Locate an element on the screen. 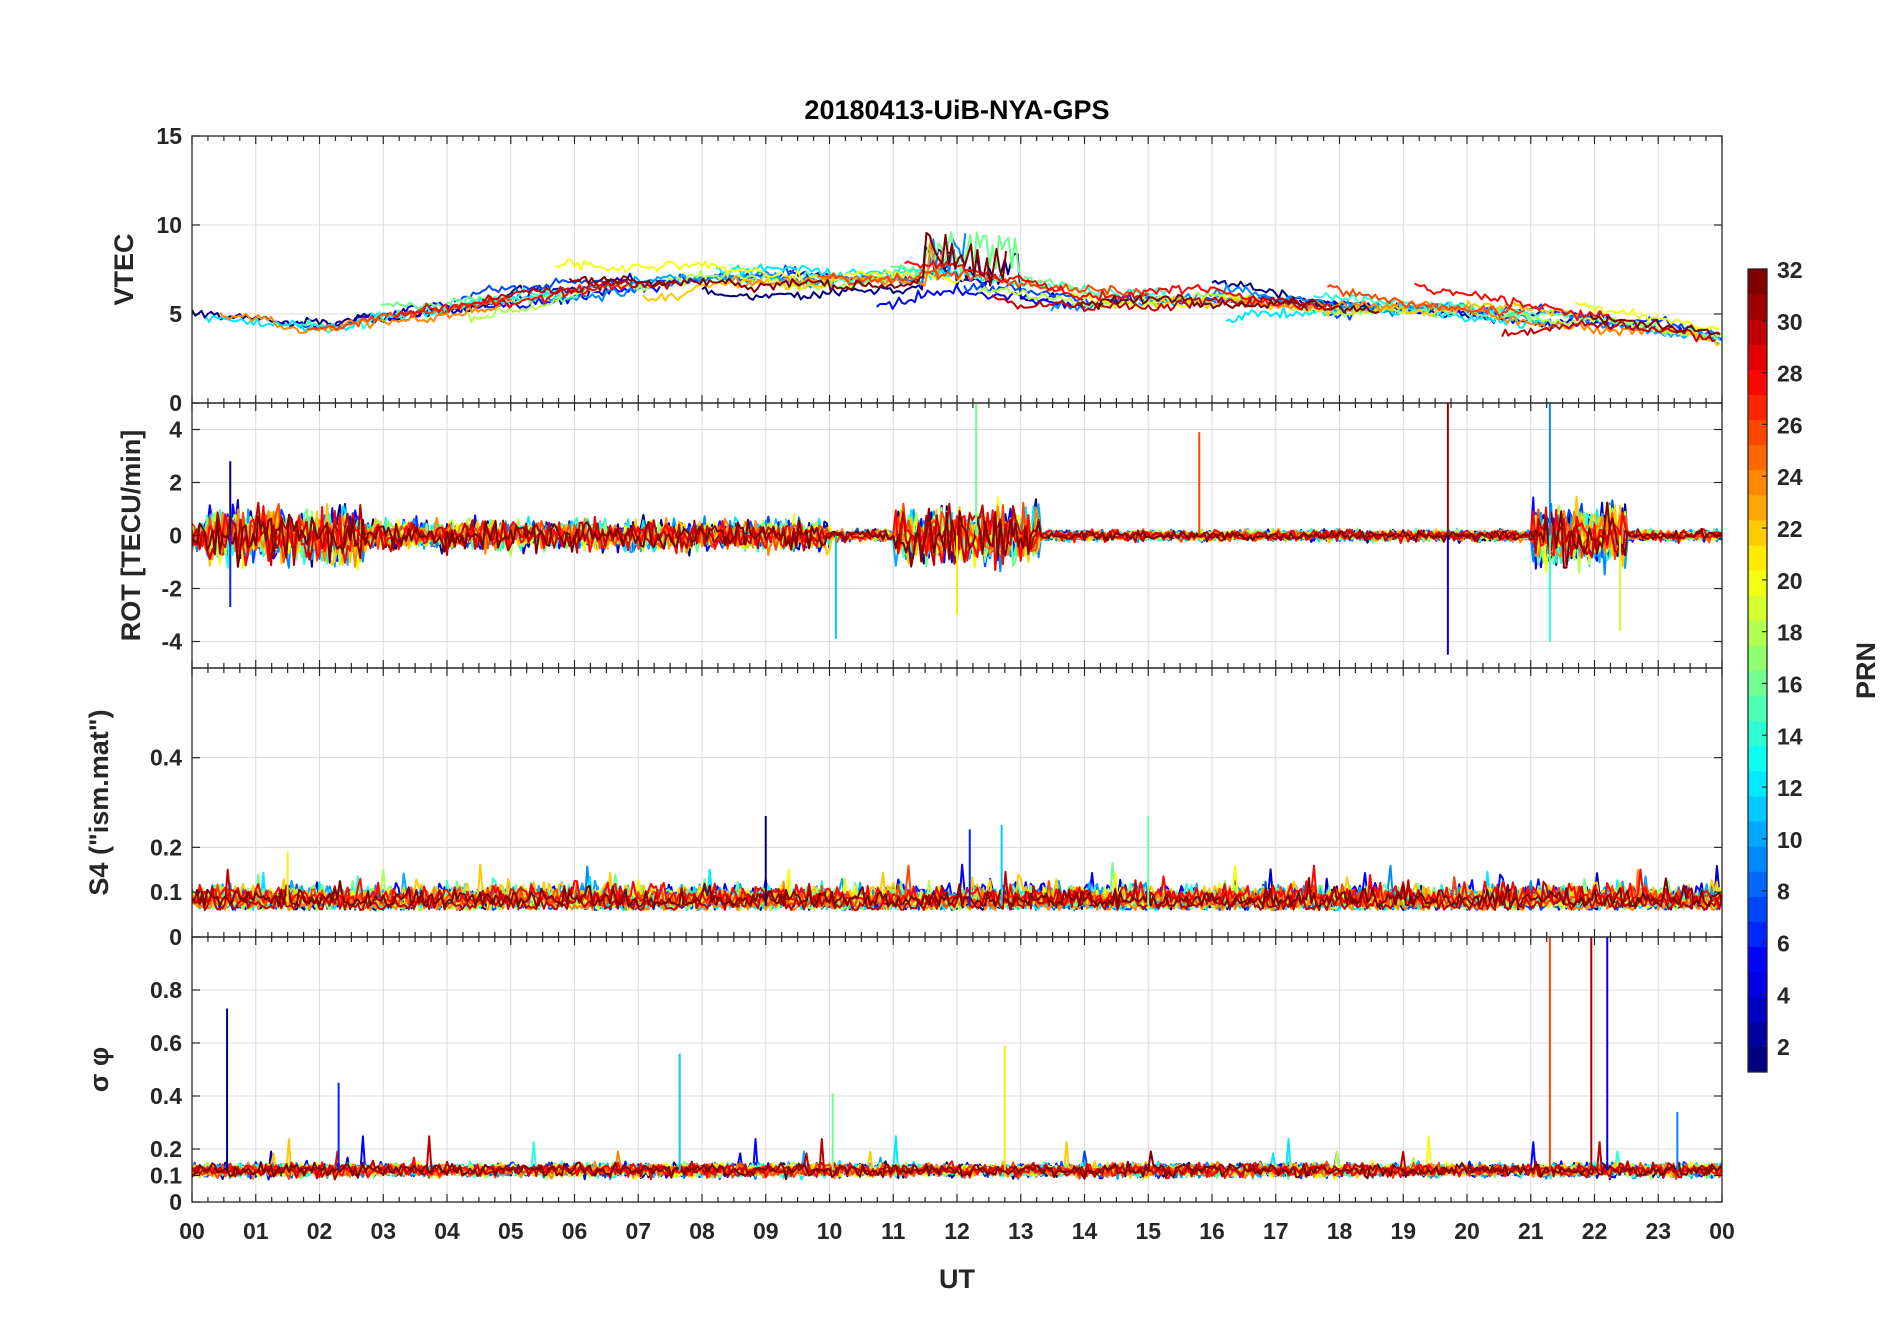  y-tick-label: 0.8 is located at coordinates (166, 990).